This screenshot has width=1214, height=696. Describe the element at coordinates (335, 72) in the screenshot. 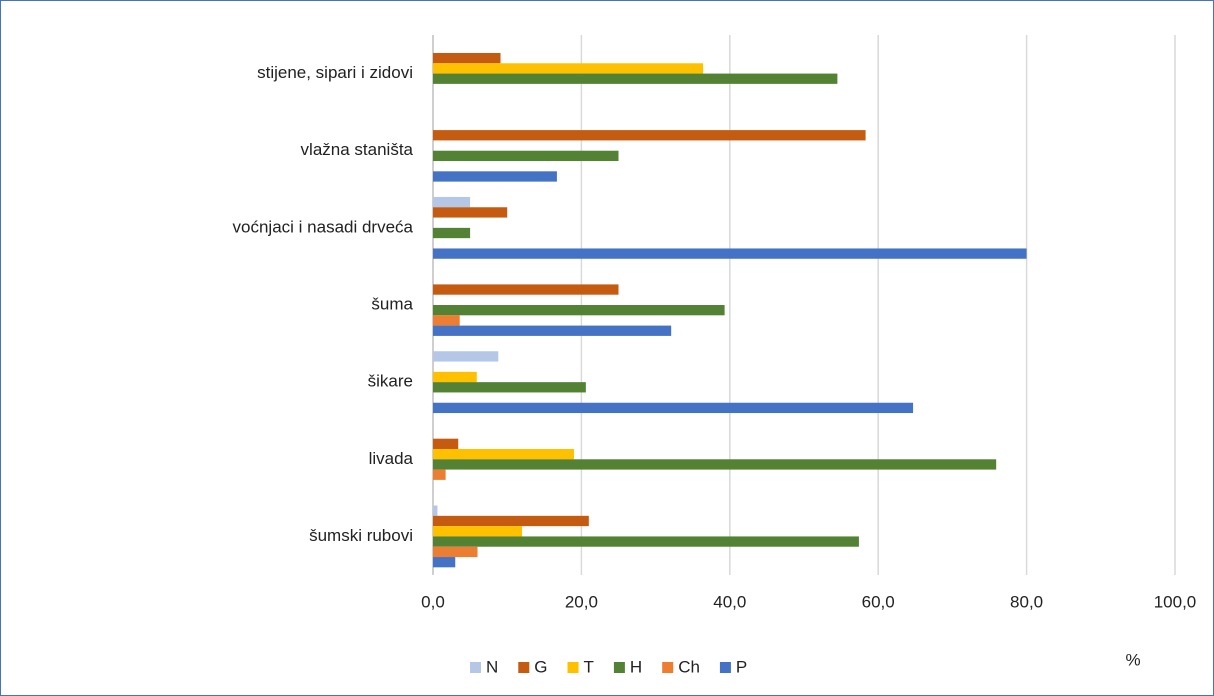

I see `y-tick-label: stijene, sipari i zidovi` at that location.